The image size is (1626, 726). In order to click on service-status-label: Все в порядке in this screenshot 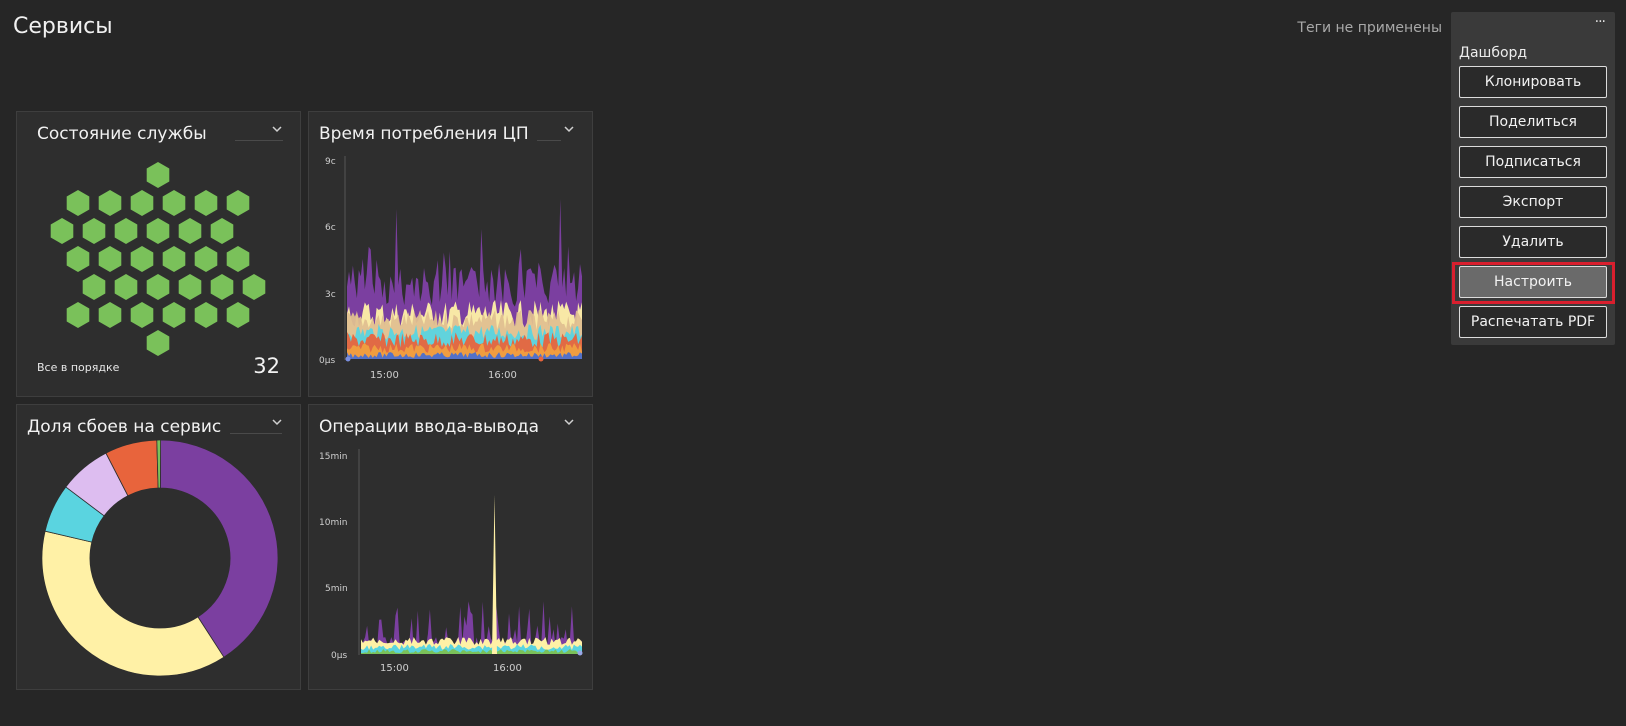, I will do `click(78, 367)`.